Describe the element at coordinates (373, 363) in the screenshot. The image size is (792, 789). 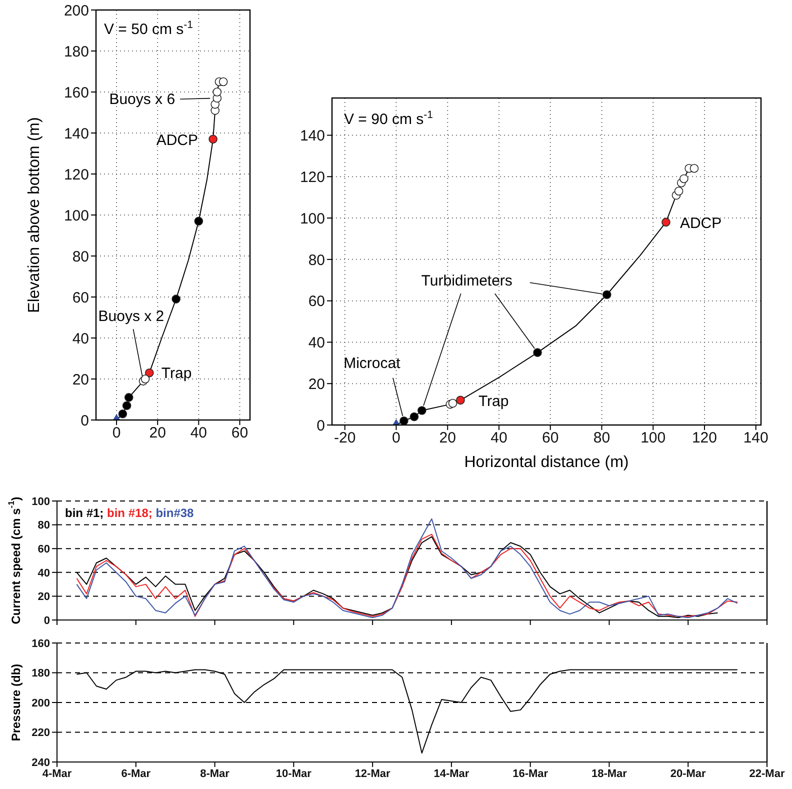
I see `annotation: Microcat` at that location.